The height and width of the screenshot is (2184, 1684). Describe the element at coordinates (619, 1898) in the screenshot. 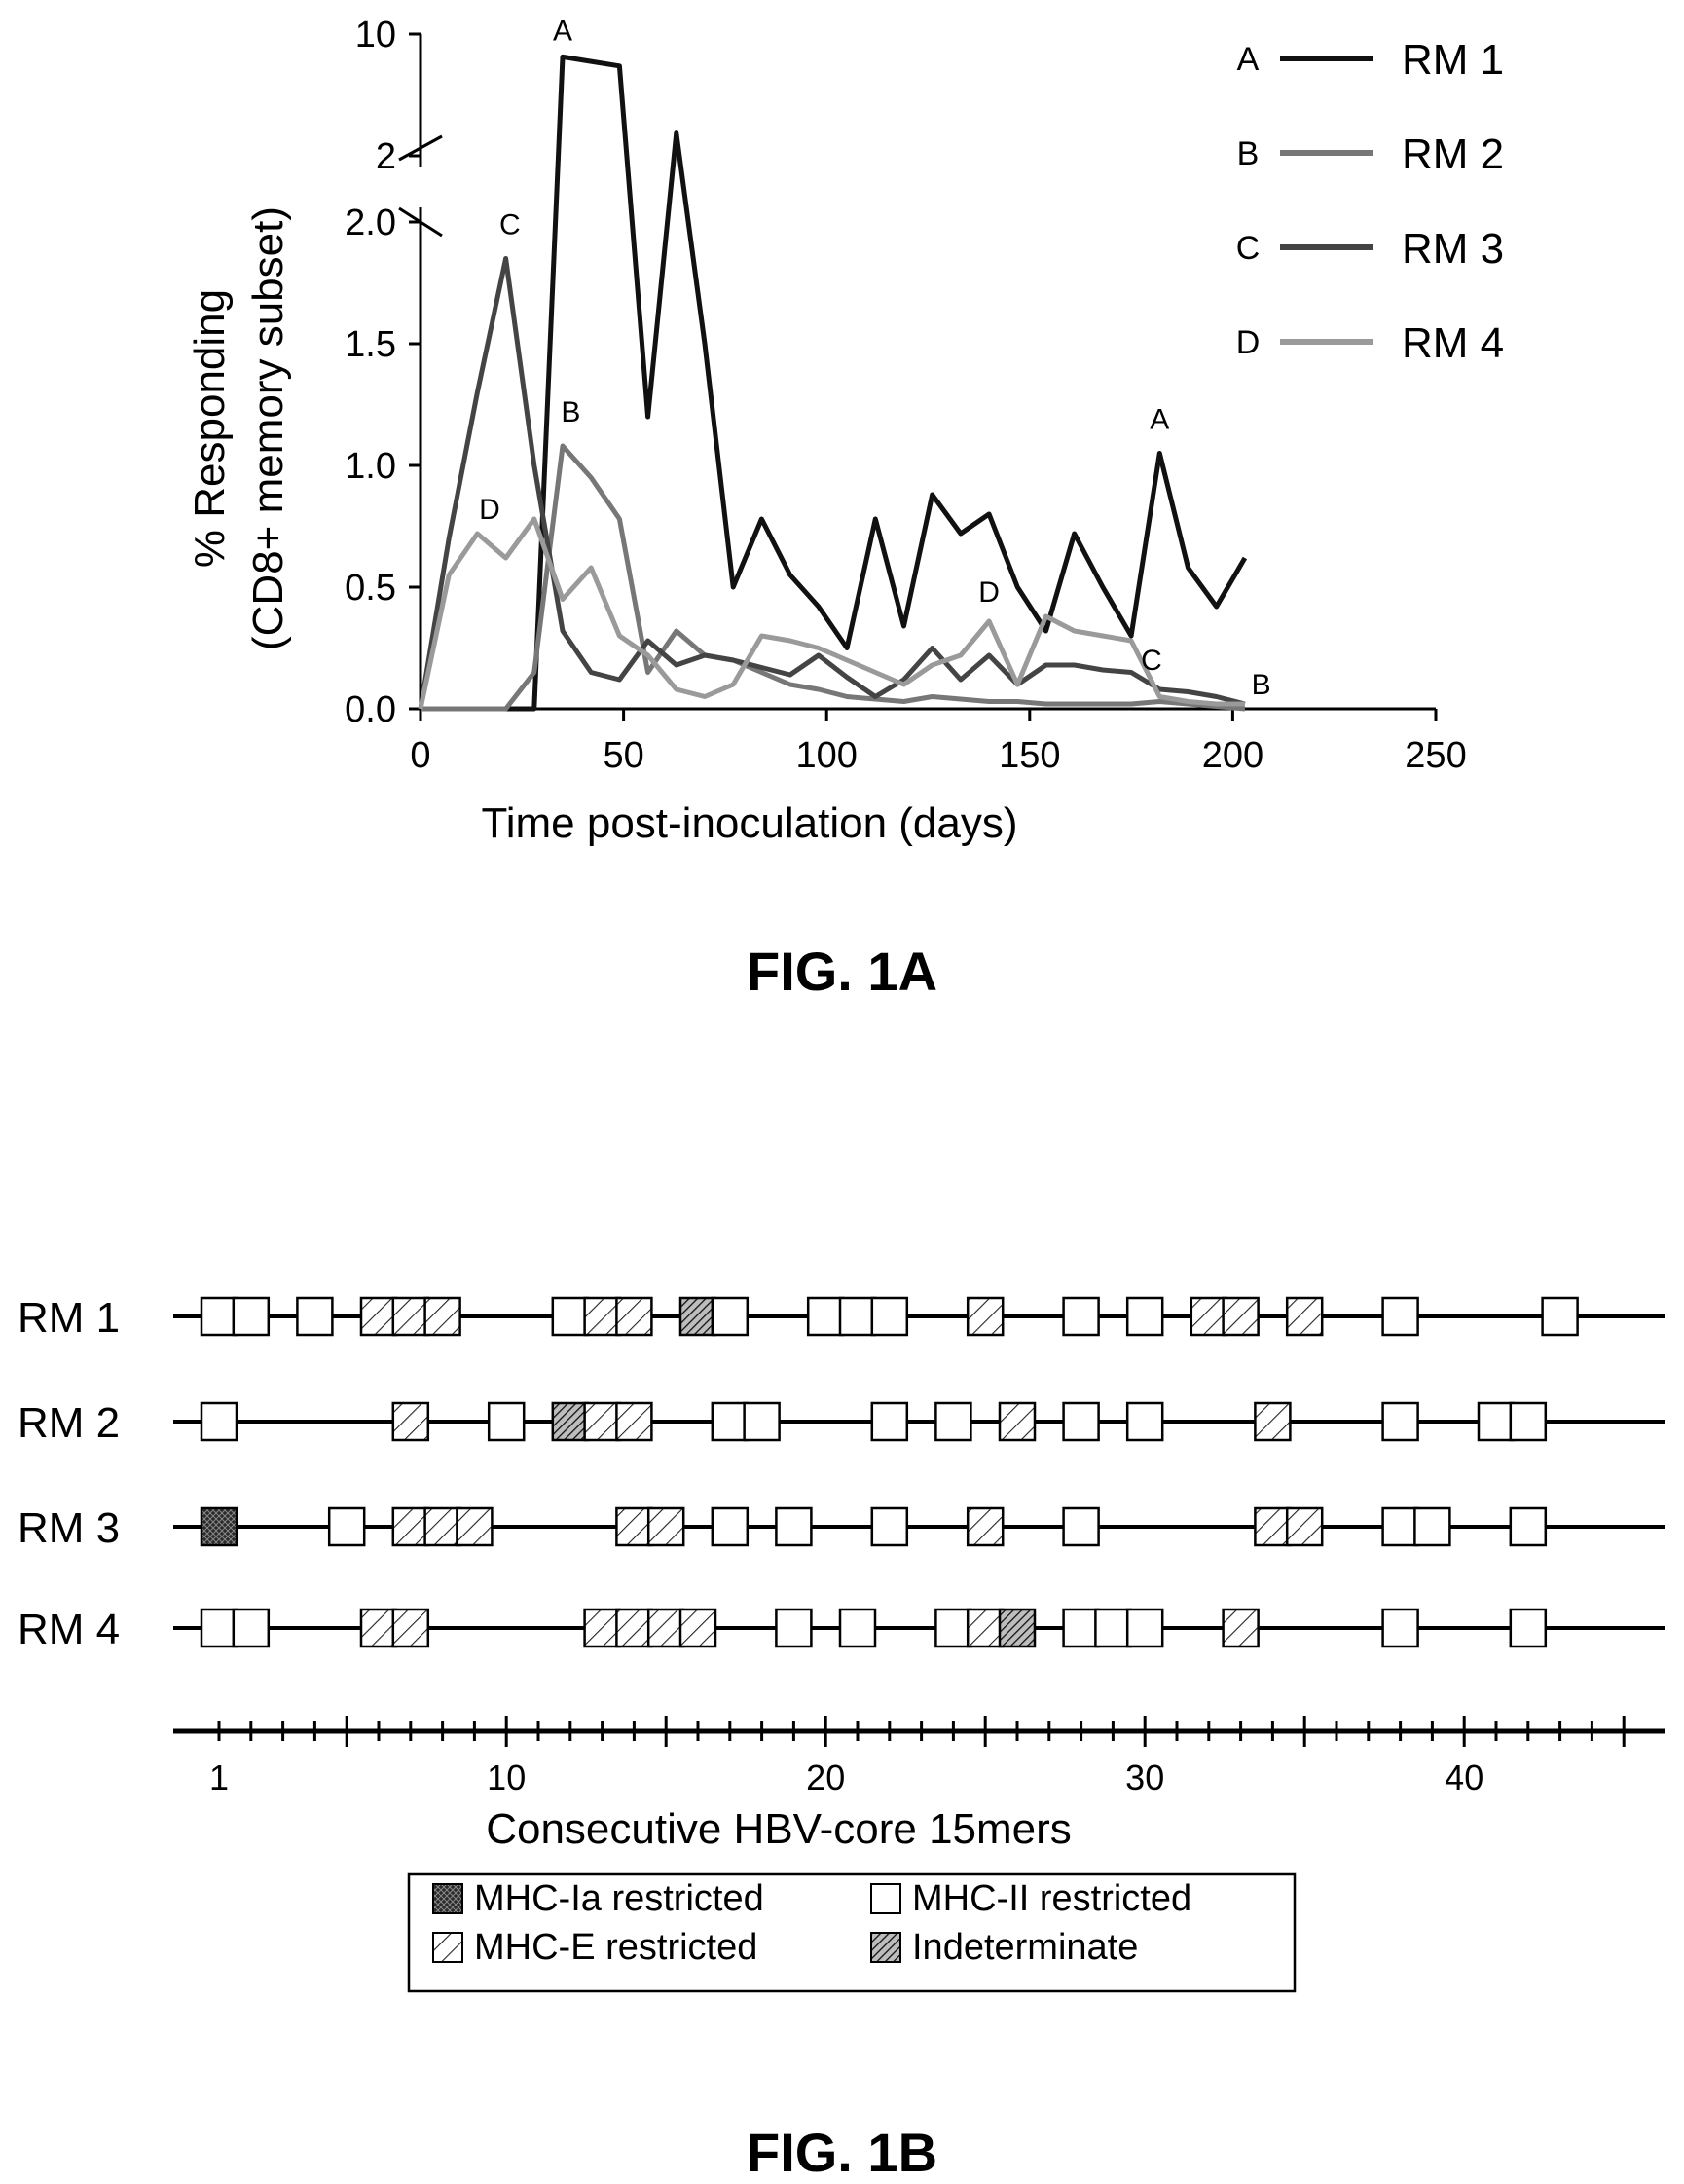

I see `legend-label: MHC-Ia restricted` at that location.